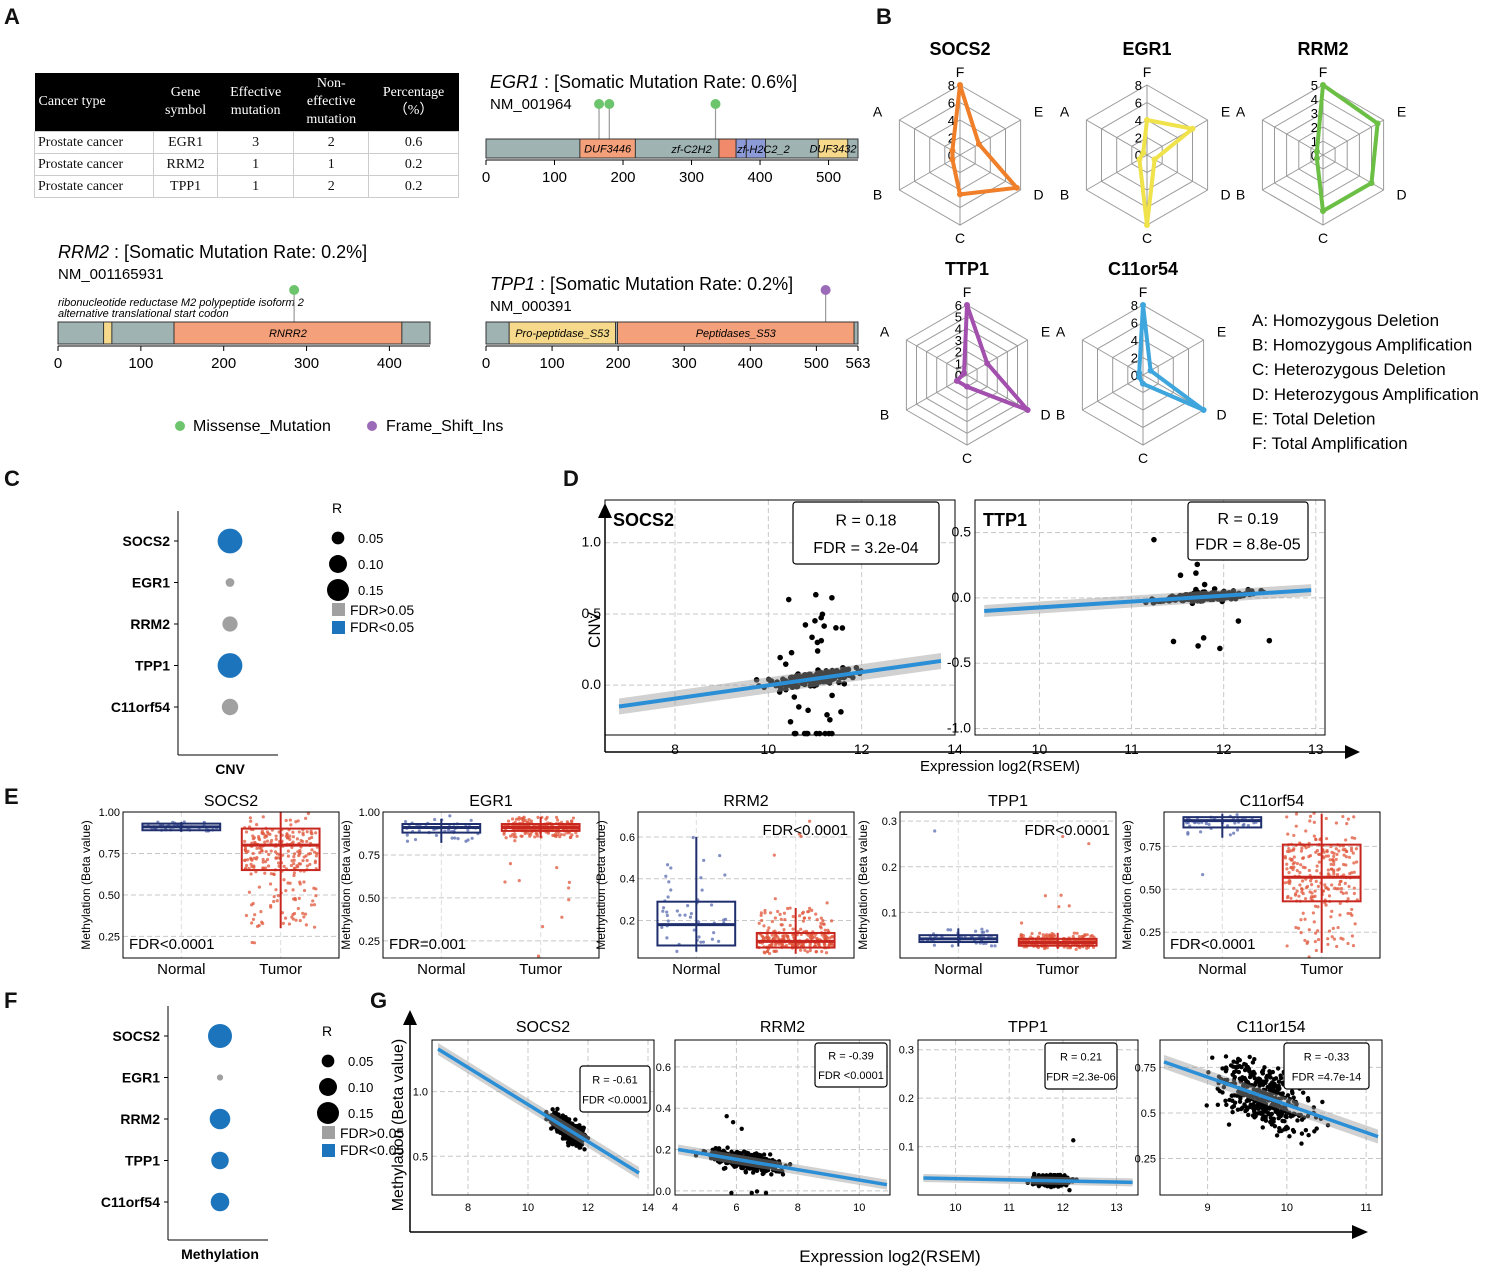 Image resolution: width=1493 pixels, height=1270 pixels. Describe the element at coordinates (967, 269) in the screenshot. I see `radar-title: TTP1` at that location.